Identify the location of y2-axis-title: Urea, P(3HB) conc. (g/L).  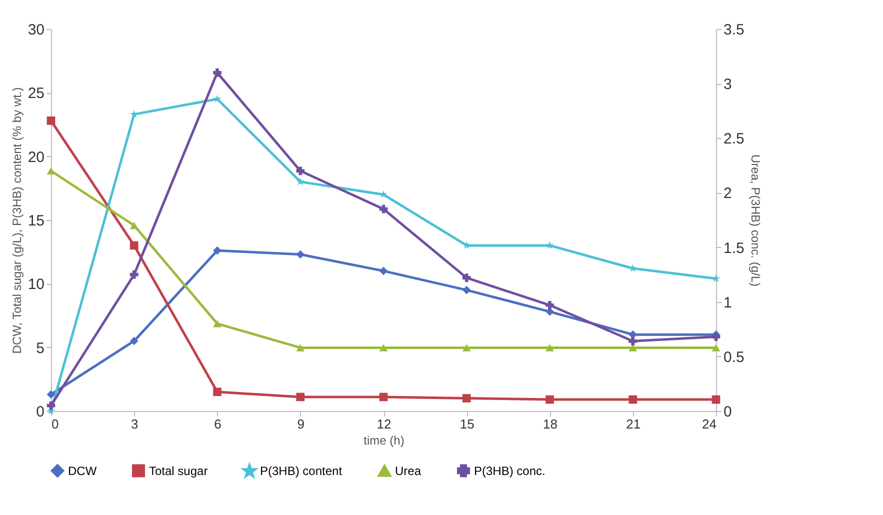
(755, 220).